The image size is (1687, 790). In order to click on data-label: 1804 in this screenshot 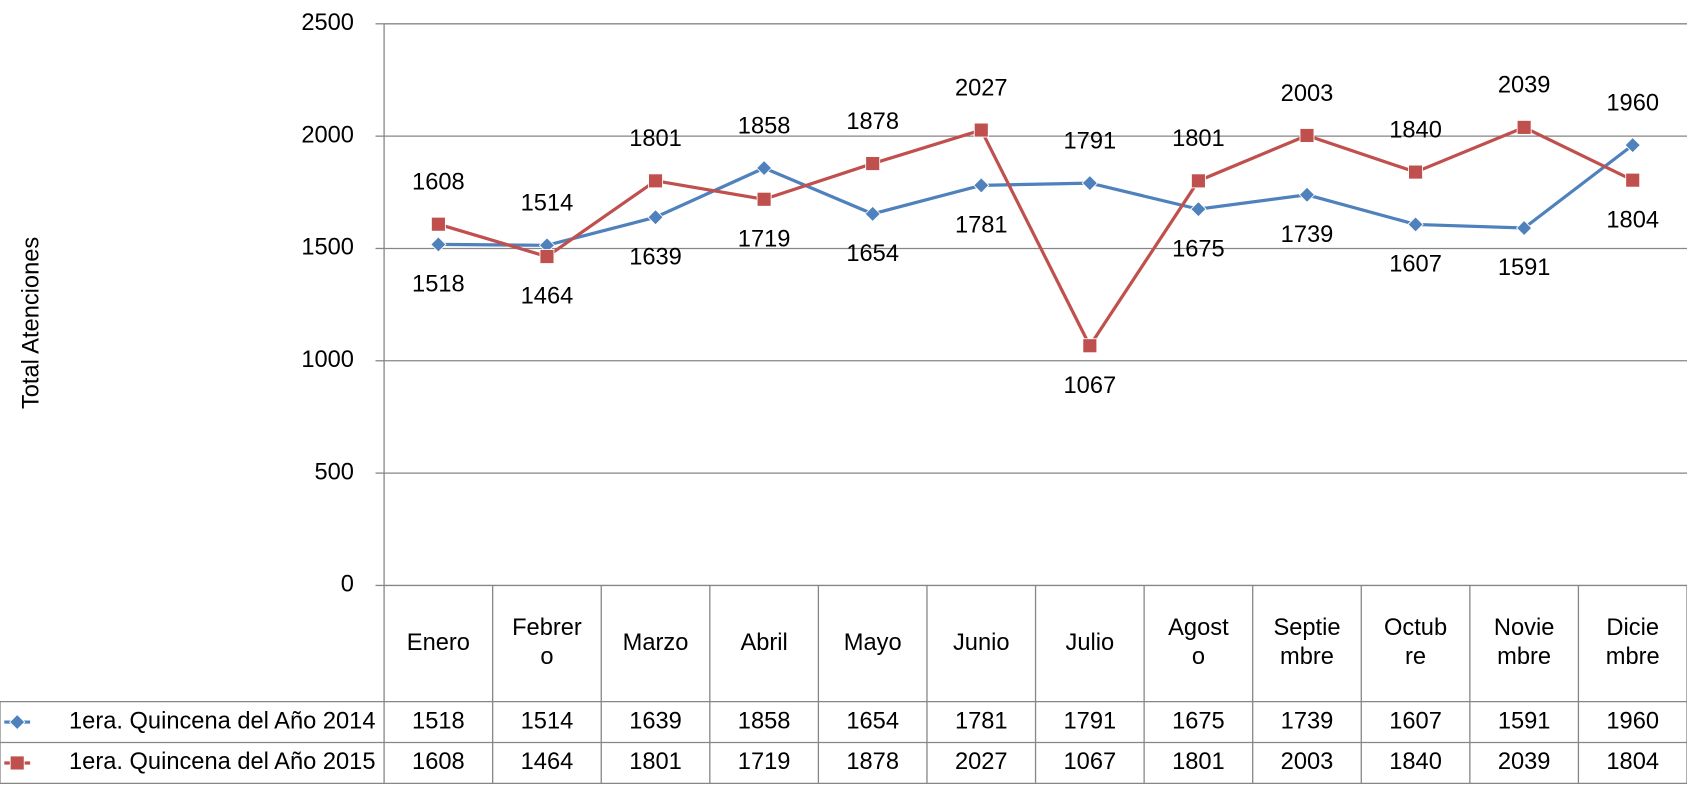, I will do `click(1632, 220)`.